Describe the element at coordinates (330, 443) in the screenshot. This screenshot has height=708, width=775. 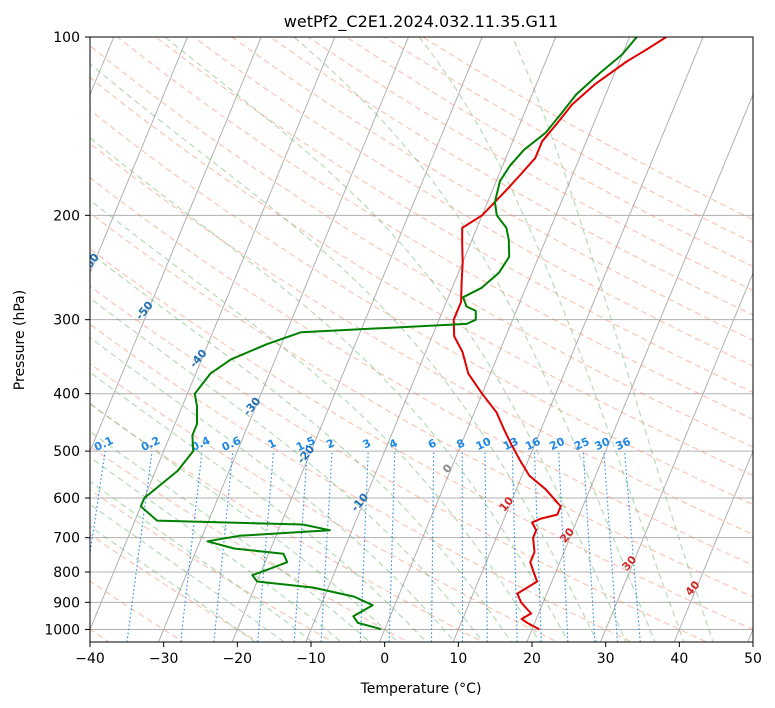
I see `mixing-ratio-label: 2` at that location.